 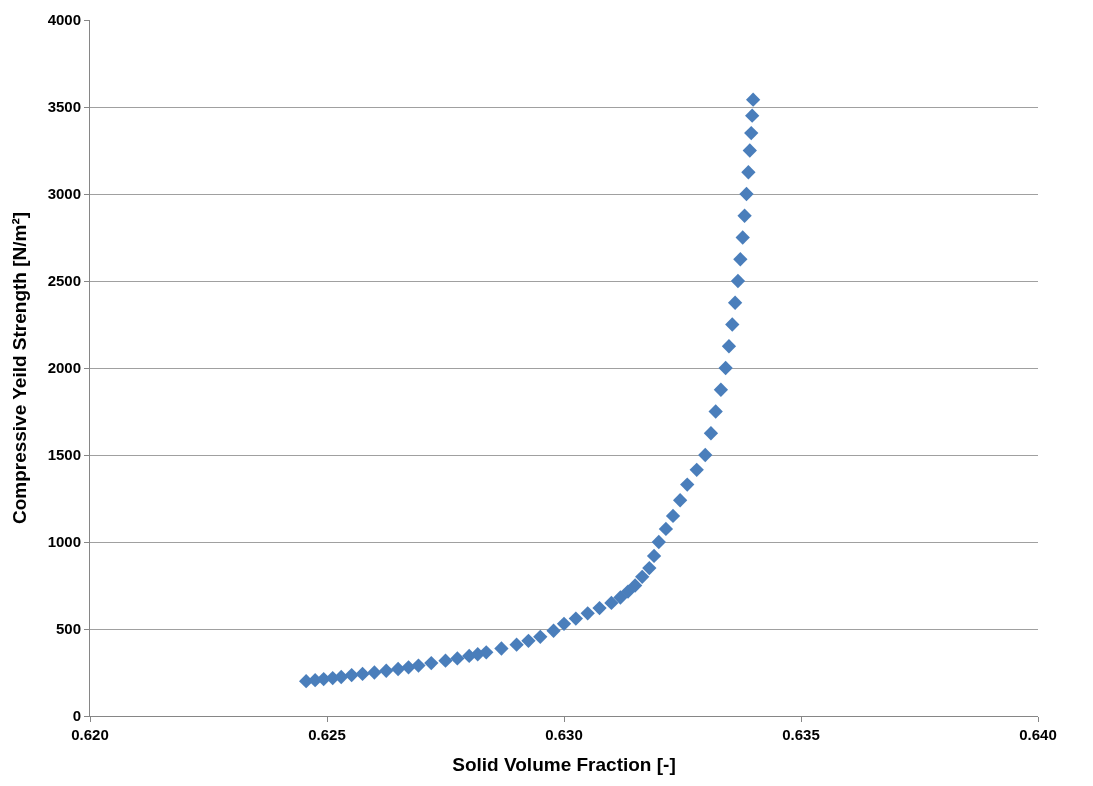 I want to click on y-tick-label: 4000, so click(x=64, y=20).